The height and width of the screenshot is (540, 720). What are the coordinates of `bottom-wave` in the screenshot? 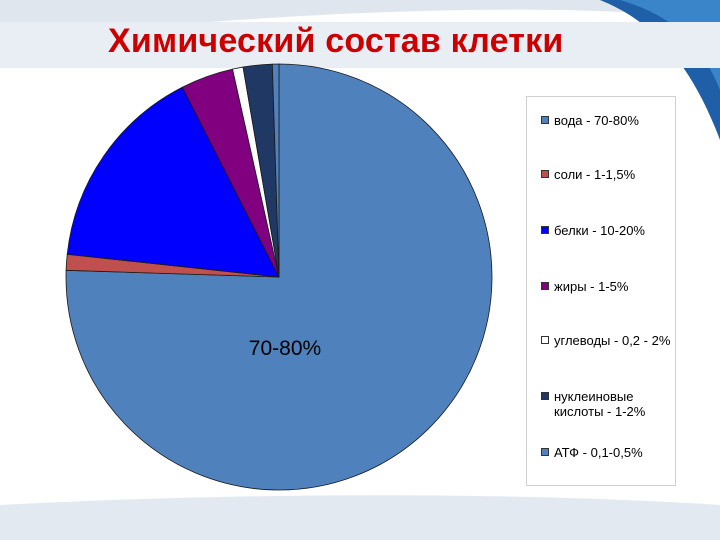 It's located at (360, 517).